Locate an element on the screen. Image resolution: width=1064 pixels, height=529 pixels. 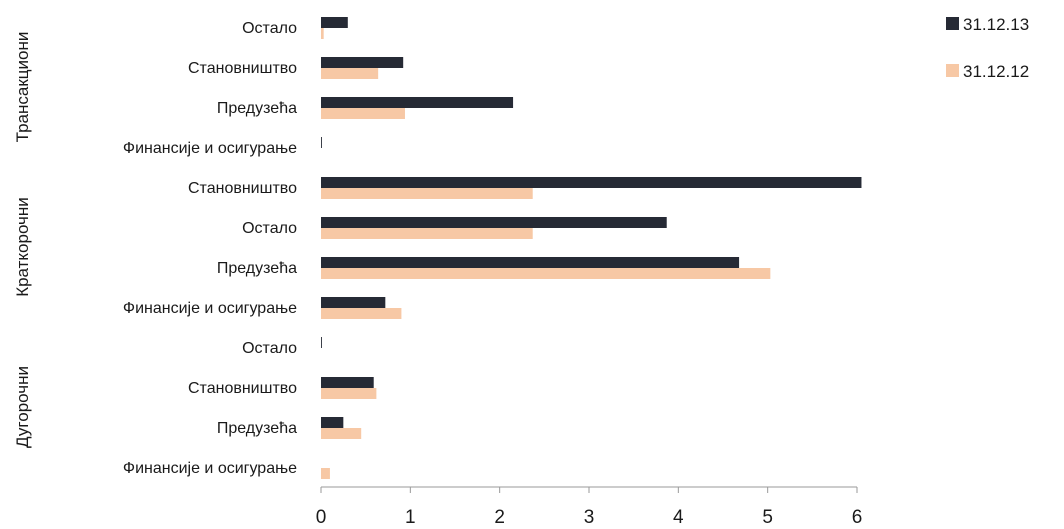
x-tick-label: 1 is located at coordinates (410, 517).